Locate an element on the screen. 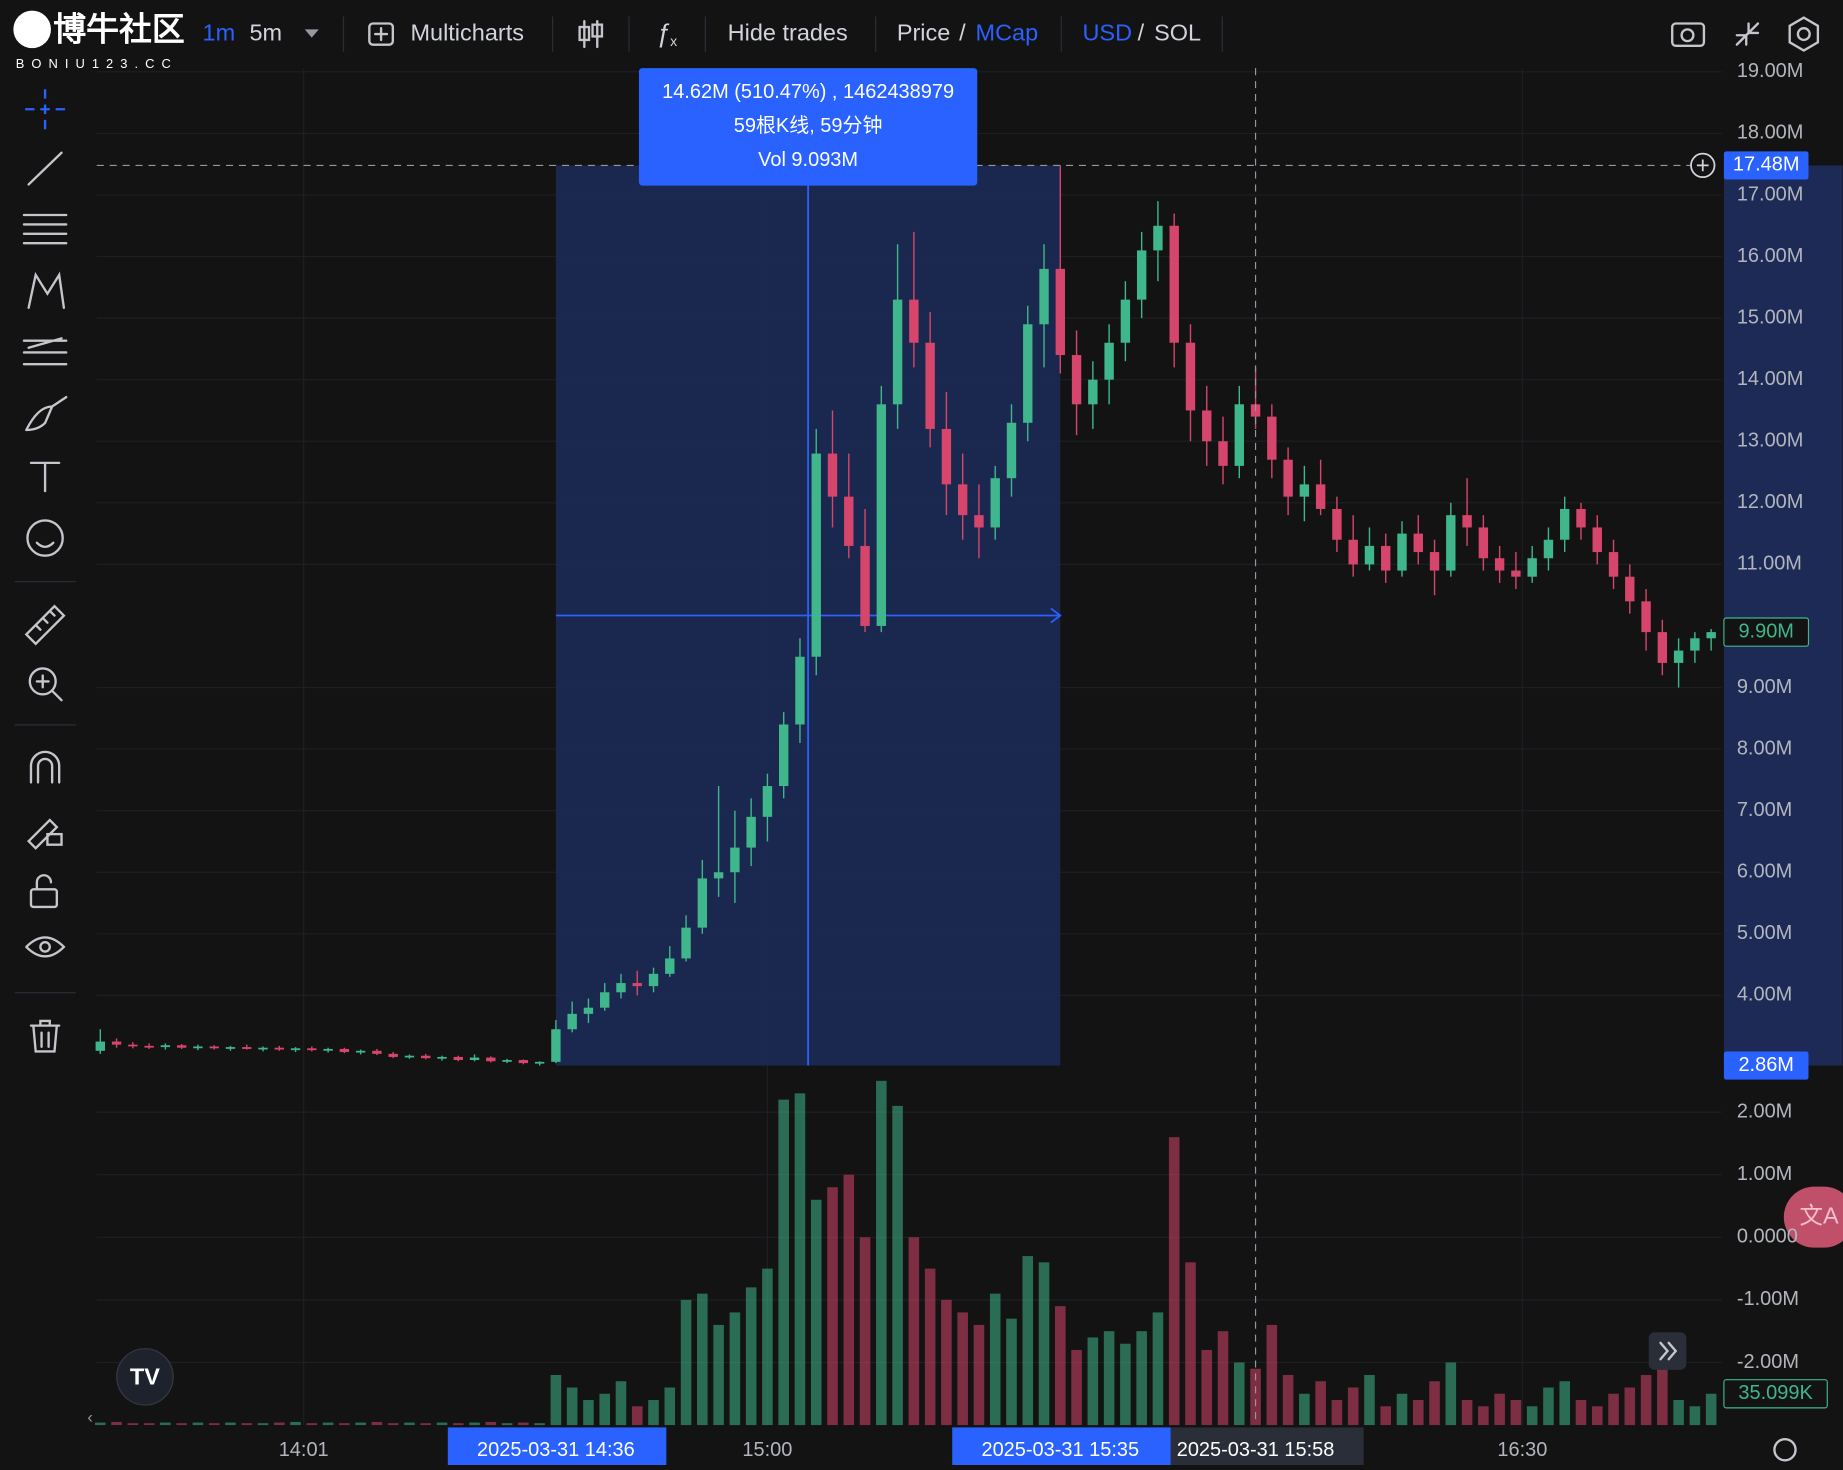  dropdown-arrow is located at coordinates (311, 33).